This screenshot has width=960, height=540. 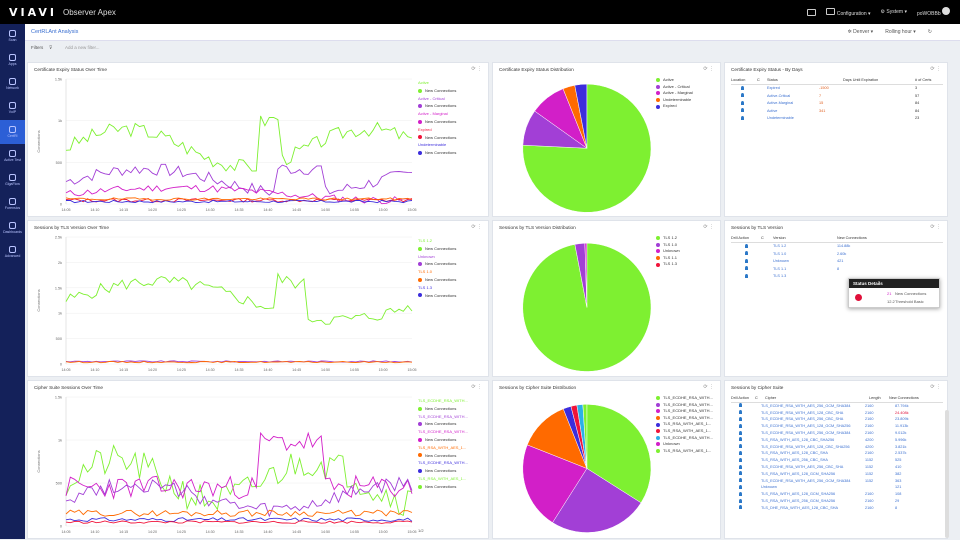 I want to click on legend-series: TLS 1.3, so click(x=452, y=288).